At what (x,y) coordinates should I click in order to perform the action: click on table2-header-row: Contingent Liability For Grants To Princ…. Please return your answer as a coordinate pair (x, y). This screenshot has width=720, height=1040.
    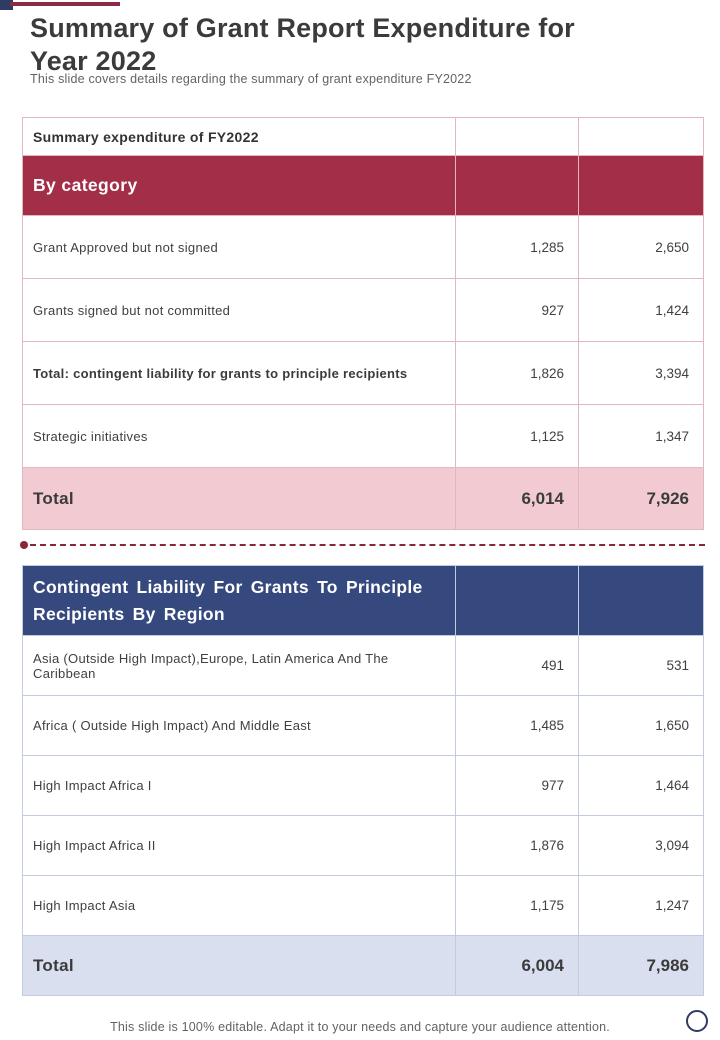
    Looking at the image, I should click on (363, 600).